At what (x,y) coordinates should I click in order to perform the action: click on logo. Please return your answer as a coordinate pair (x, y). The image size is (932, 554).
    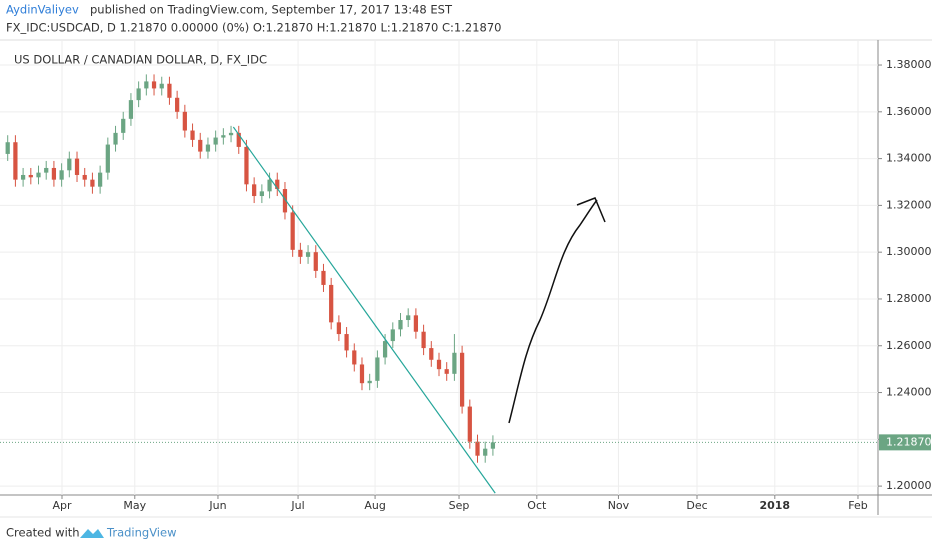
    Looking at the image, I should click on (92, 533).